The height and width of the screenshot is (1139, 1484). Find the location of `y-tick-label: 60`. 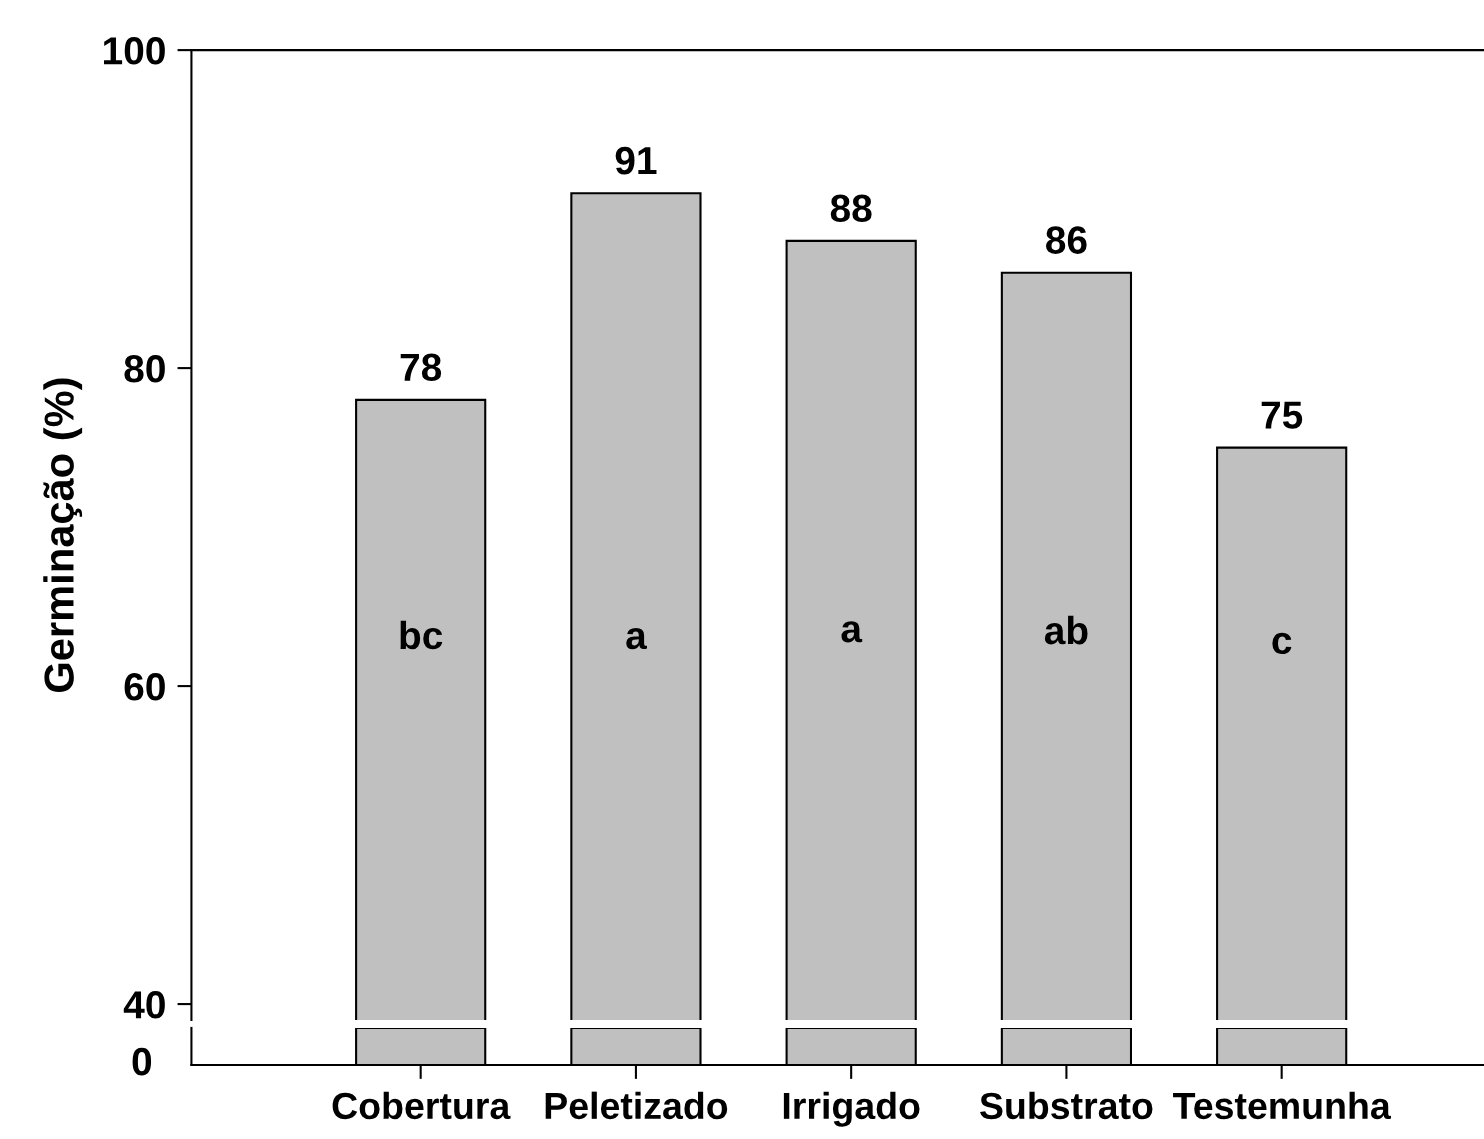

y-tick-label: 60 is located at coordinates (144, 687).